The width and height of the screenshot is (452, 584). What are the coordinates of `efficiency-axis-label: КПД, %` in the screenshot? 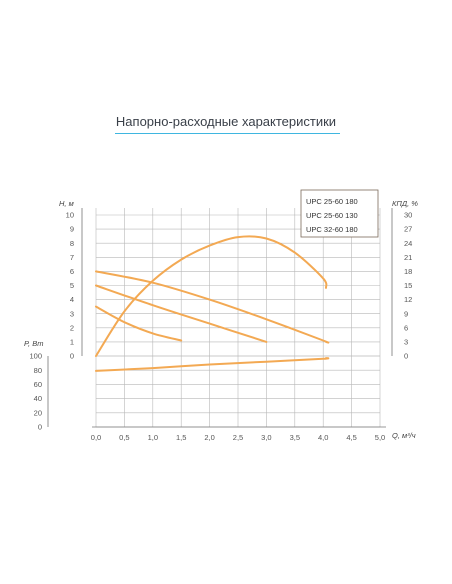 It's located at (405, 203).